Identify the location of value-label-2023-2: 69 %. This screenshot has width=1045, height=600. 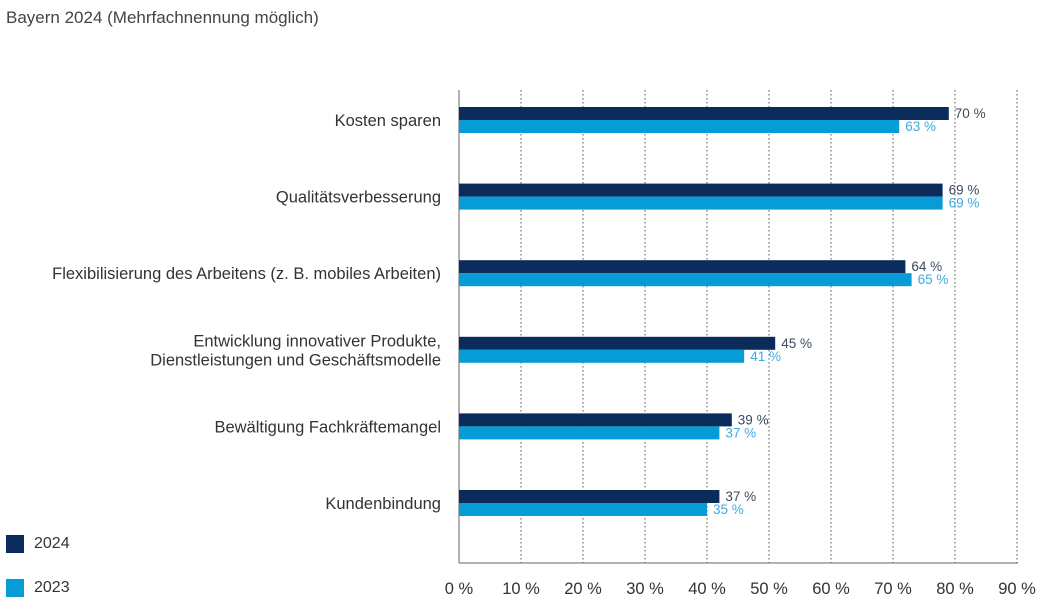
(964, 203).